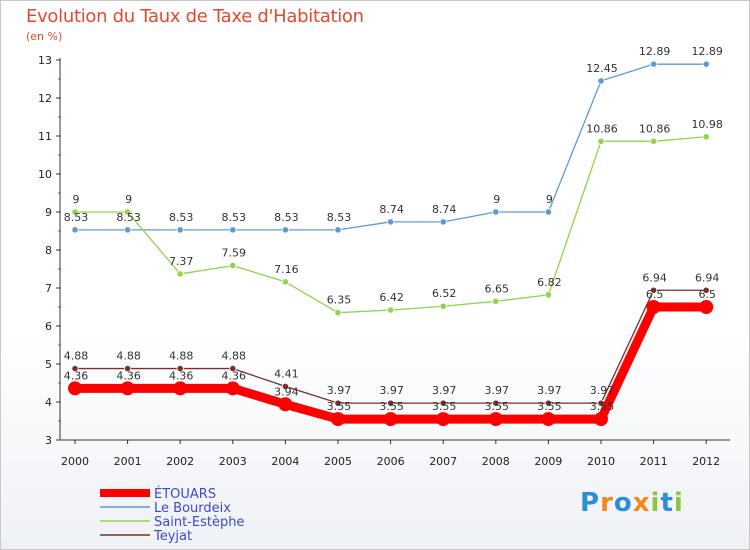 Image resolution: width=750 pixels, height=550 pixels. Describe the element at coordinates (338, 461) in the screenshot. I see `x-tick-label: 2005` at that location.